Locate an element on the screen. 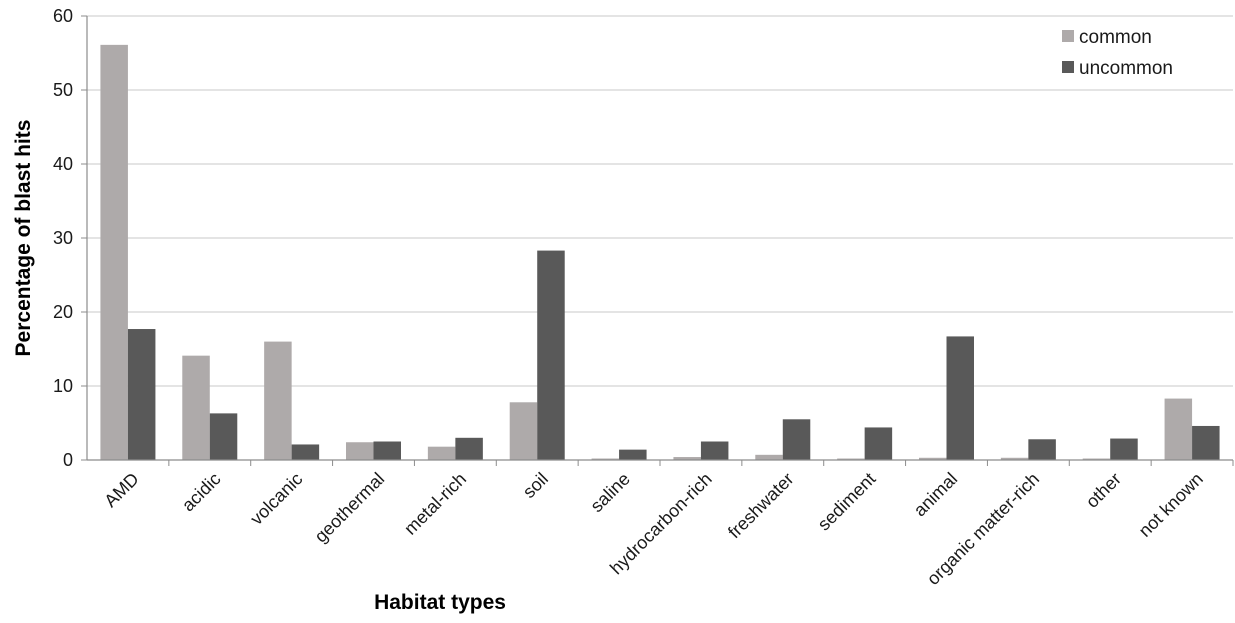  y-tick-label: 0 is located at coordinates (68, 460).